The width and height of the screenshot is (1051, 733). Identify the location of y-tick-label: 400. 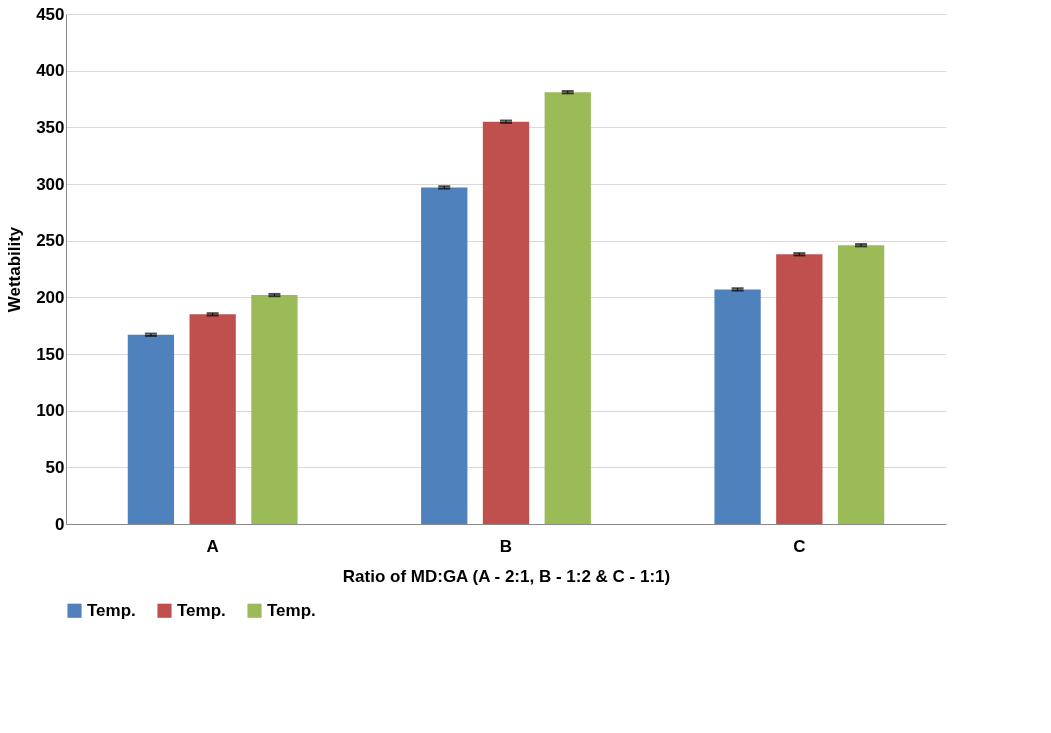
(50, 71).